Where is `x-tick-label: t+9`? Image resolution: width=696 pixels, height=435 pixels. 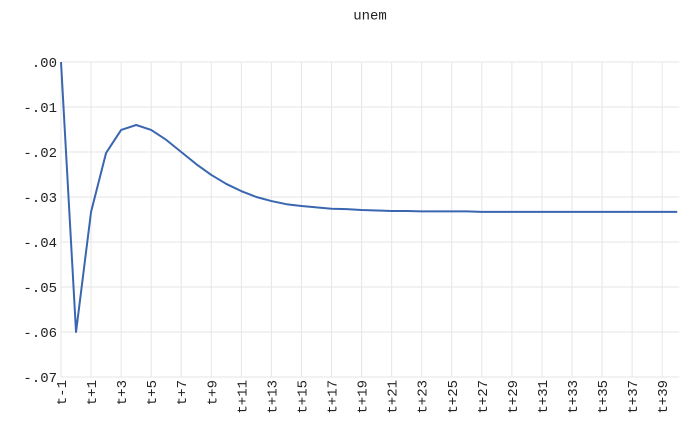
x-tick-label: t+9 is located at coordinates (213, 392).